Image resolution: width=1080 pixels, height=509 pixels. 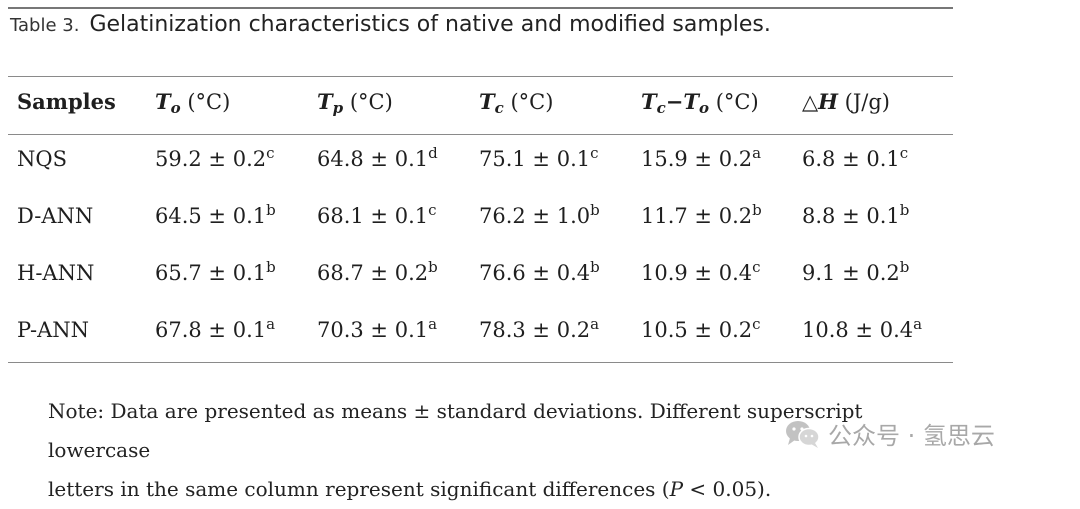 I want to click on watermark-text: 公众号 · 氢思云, so click(x=911, y=436).